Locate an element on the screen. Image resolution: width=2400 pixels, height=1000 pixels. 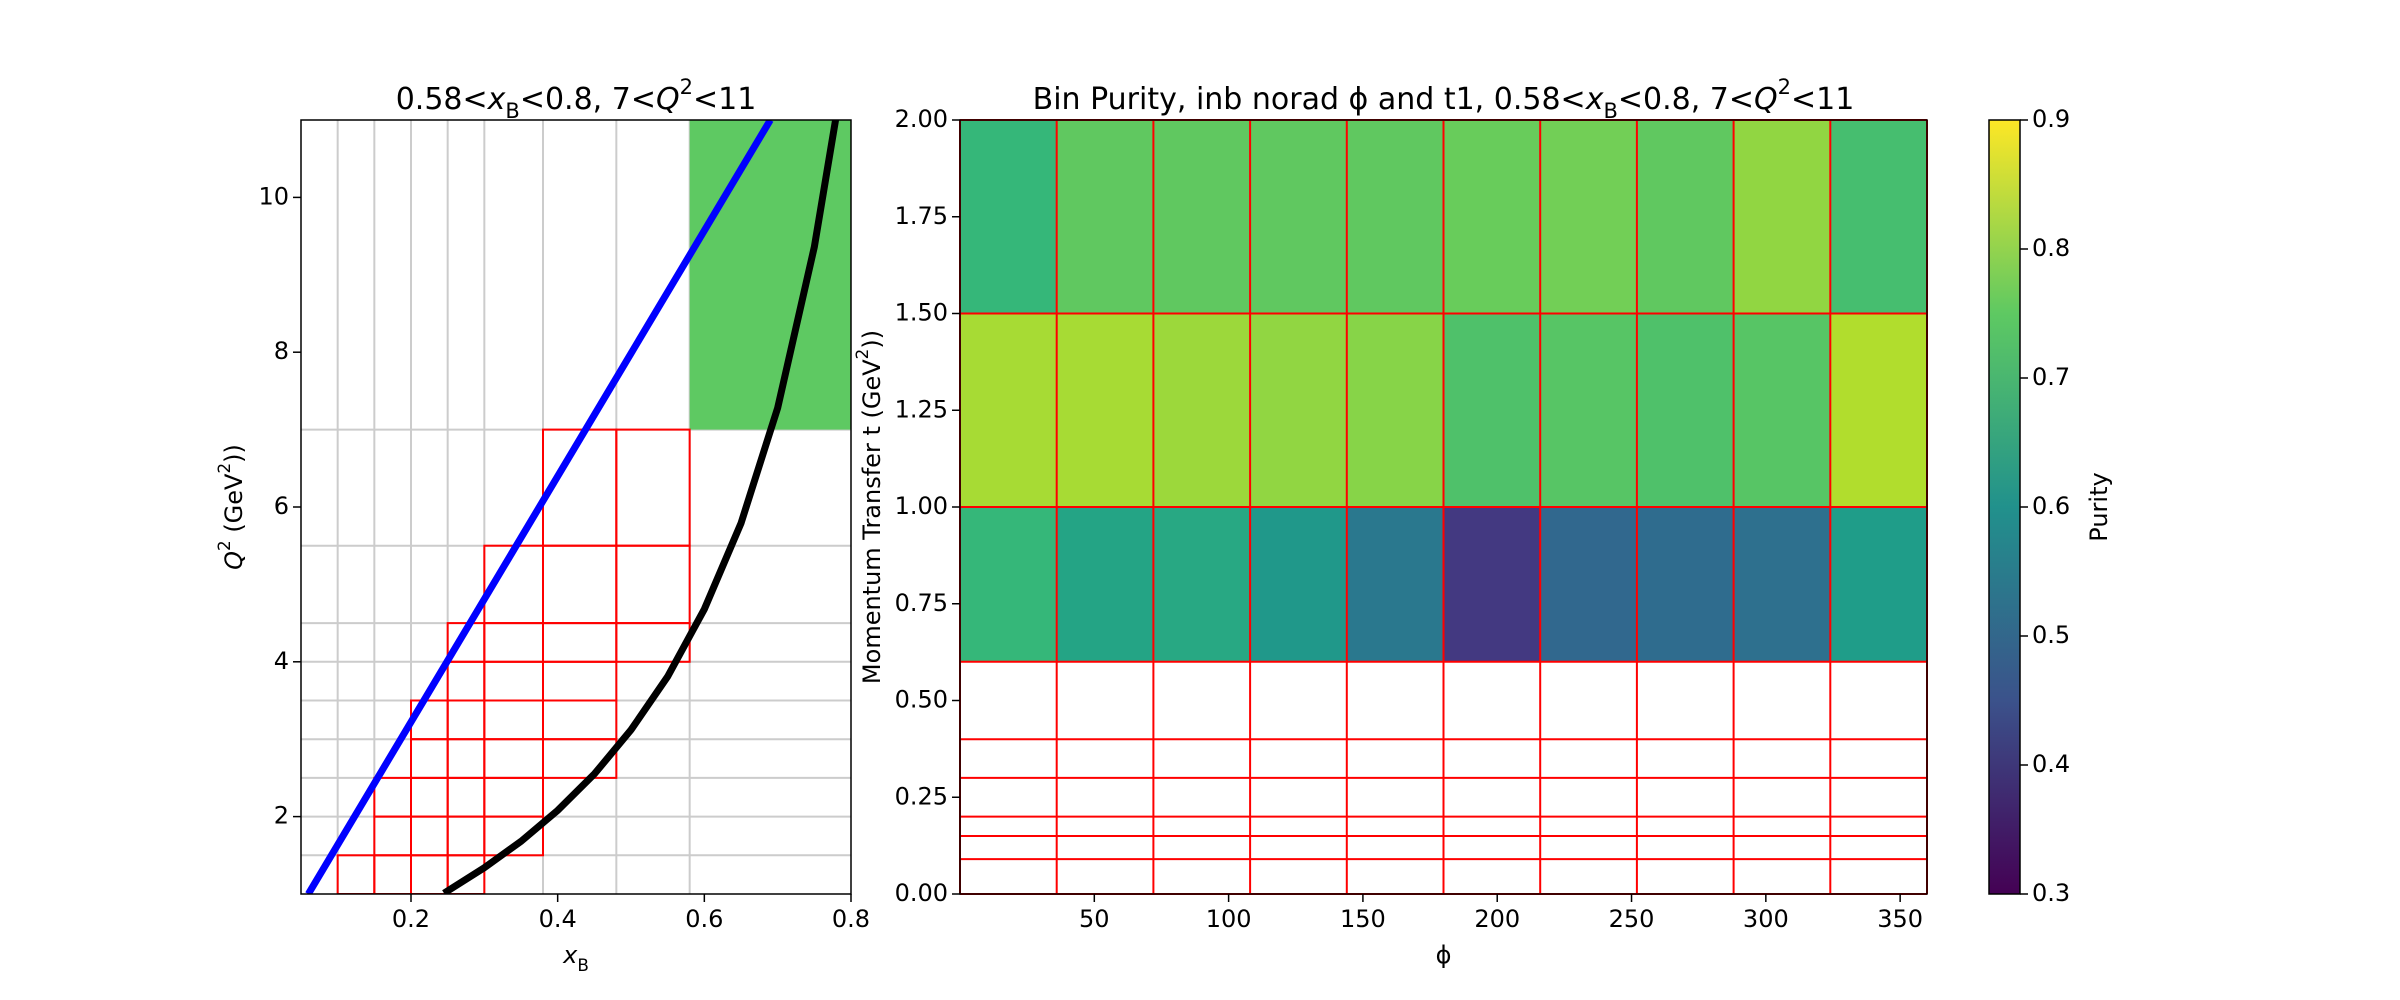
x-tick-label: 350 is located at coordinates (1900, 919).